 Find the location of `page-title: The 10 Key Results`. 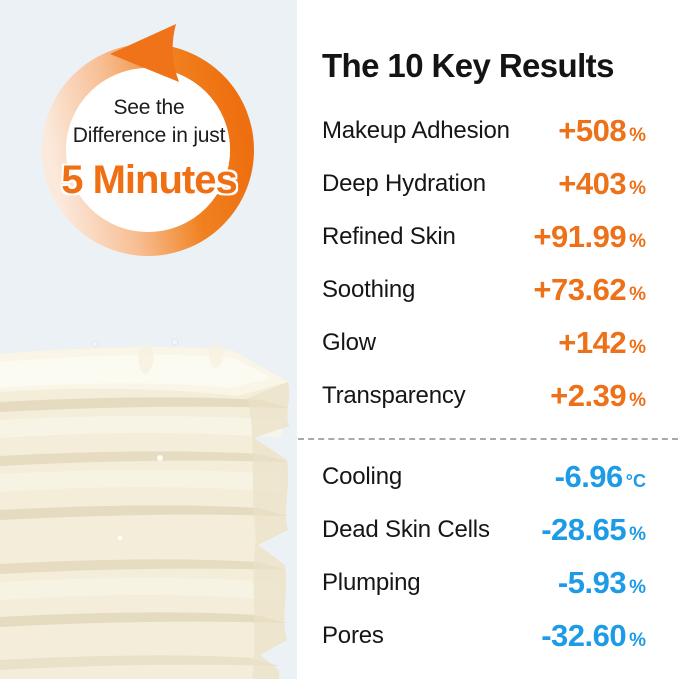

page-title: The 10 Key Results is located at coordinates (468, 65).